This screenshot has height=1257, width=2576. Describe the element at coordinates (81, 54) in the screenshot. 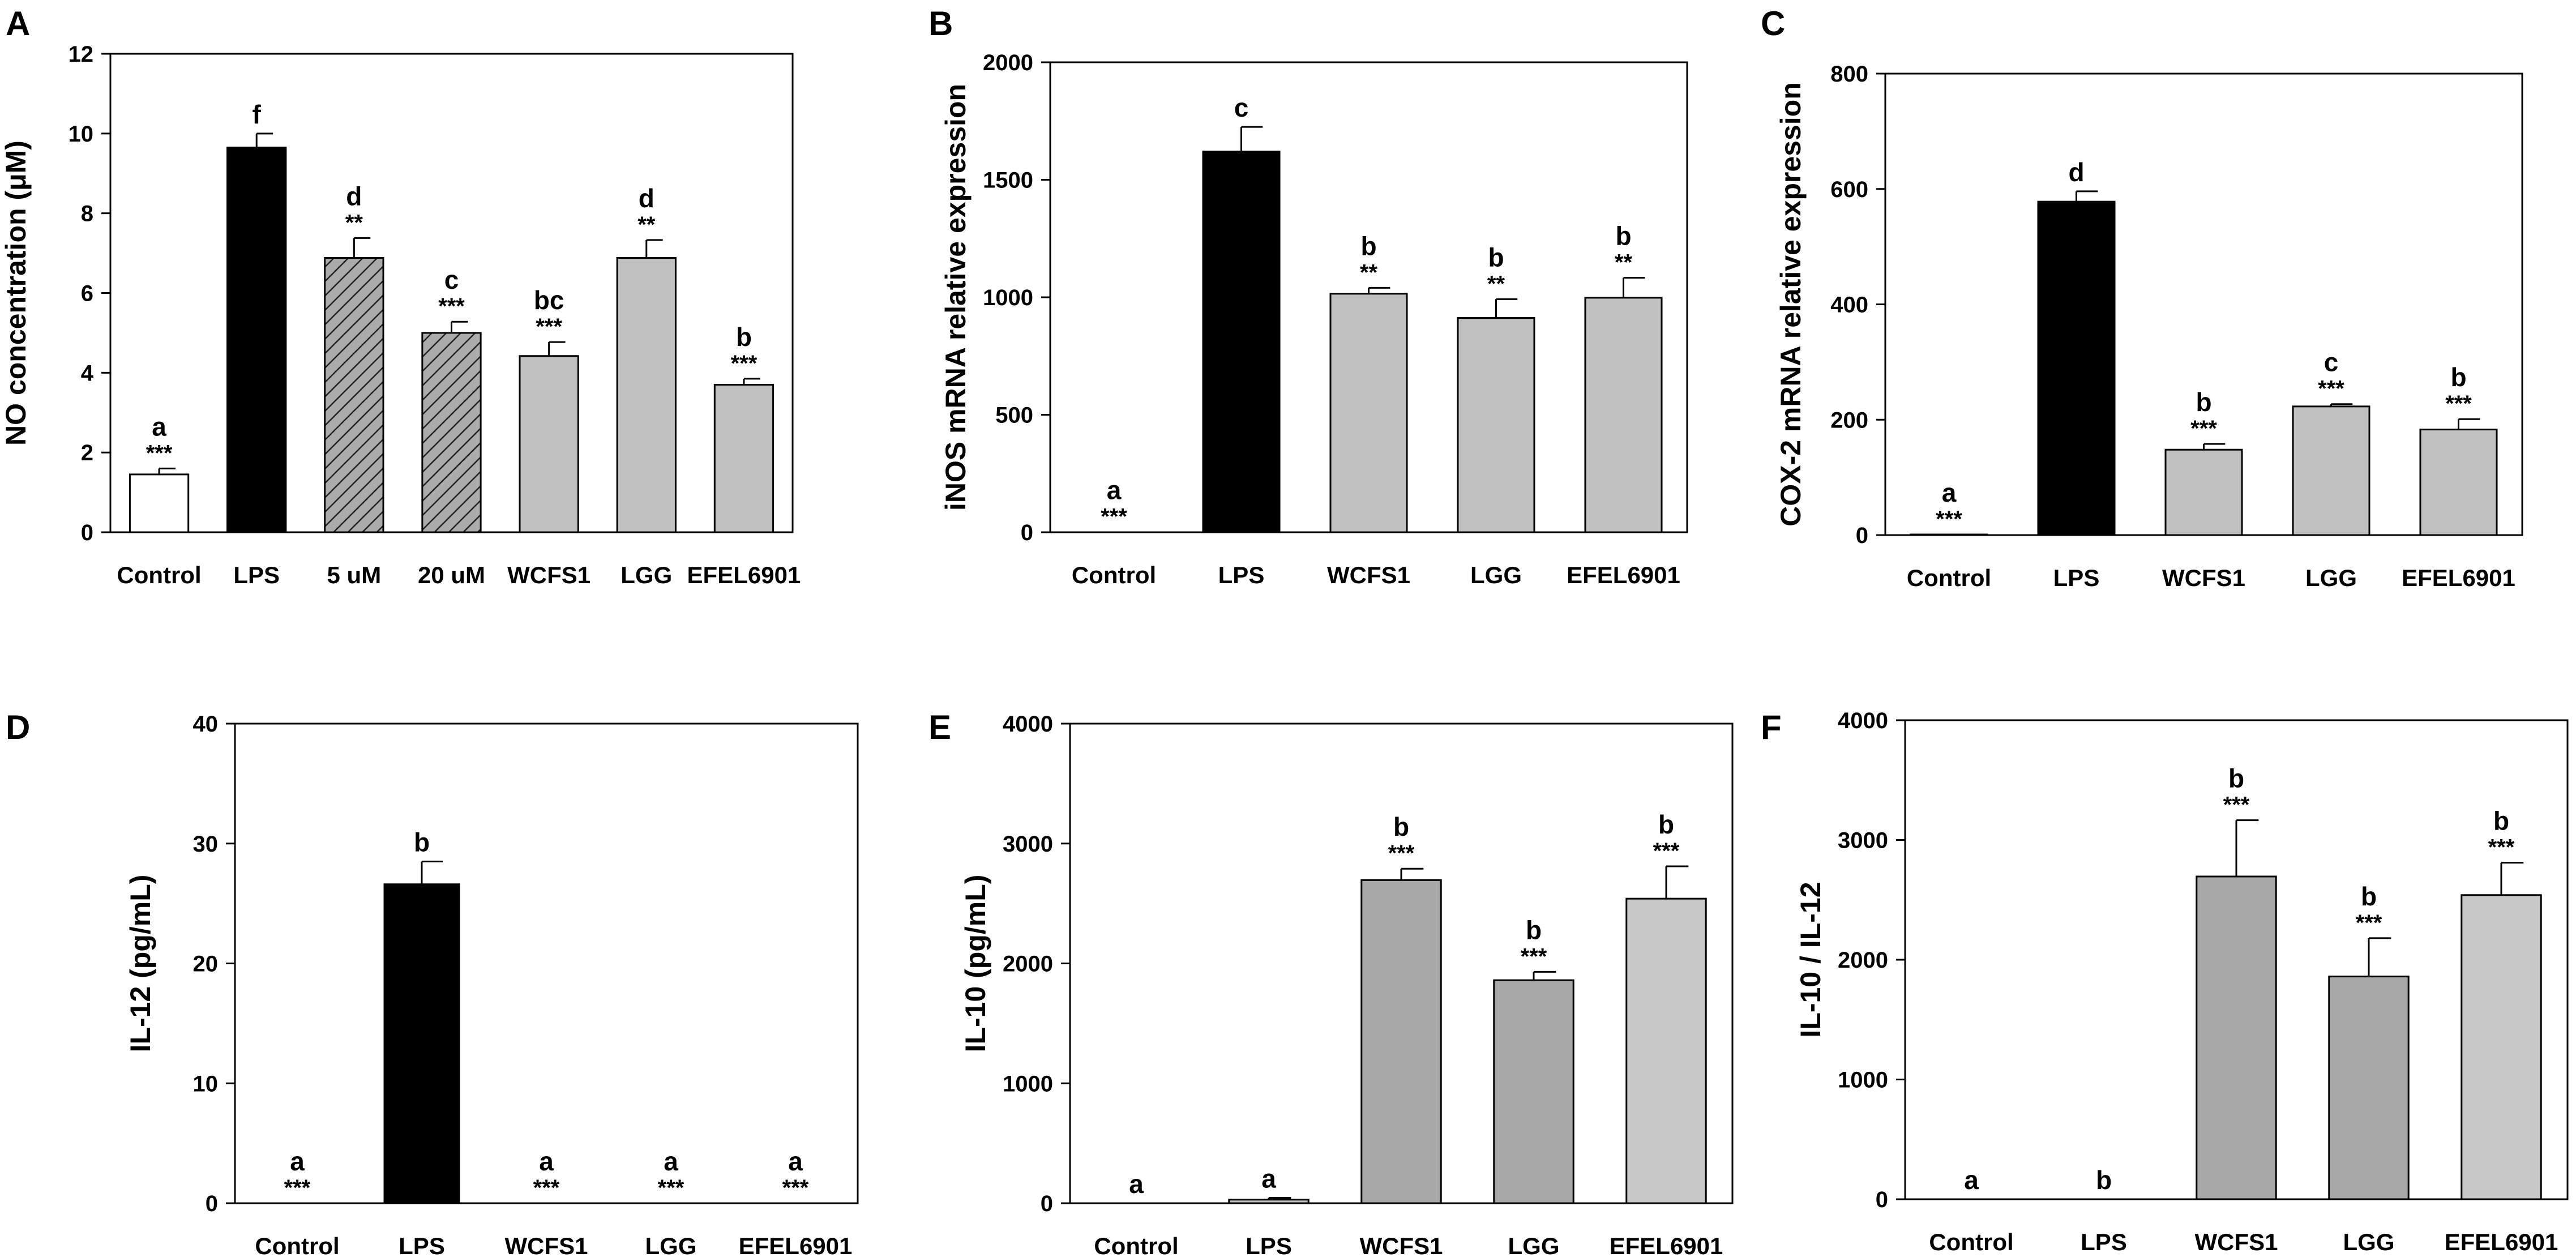

I see `y-tick-label: 12` at that location.